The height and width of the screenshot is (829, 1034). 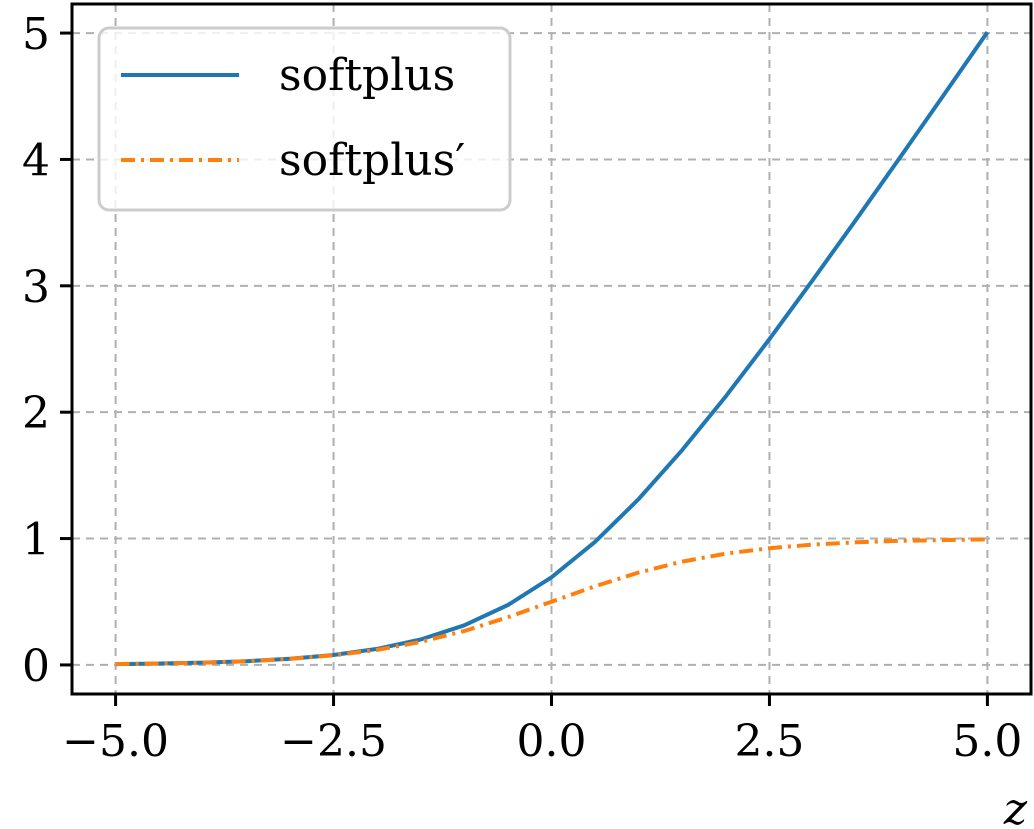 I want to click on x-tick-label: −5.0, so click(x=115, y=741).